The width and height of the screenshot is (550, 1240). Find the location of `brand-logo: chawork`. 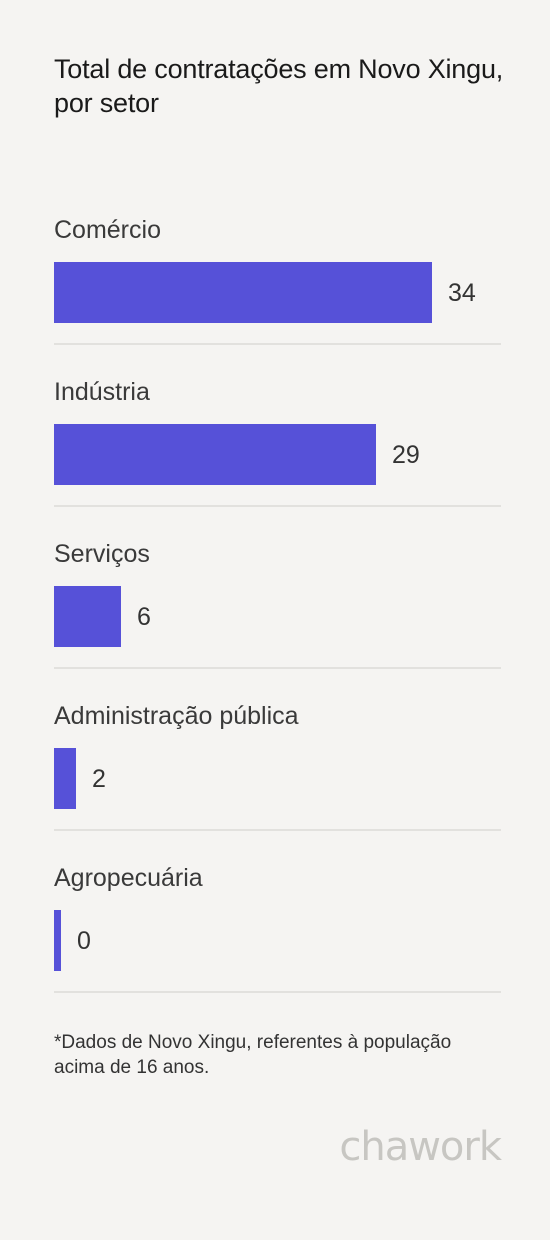

brand-logo: chawork is located at coordinates (420, 1147).